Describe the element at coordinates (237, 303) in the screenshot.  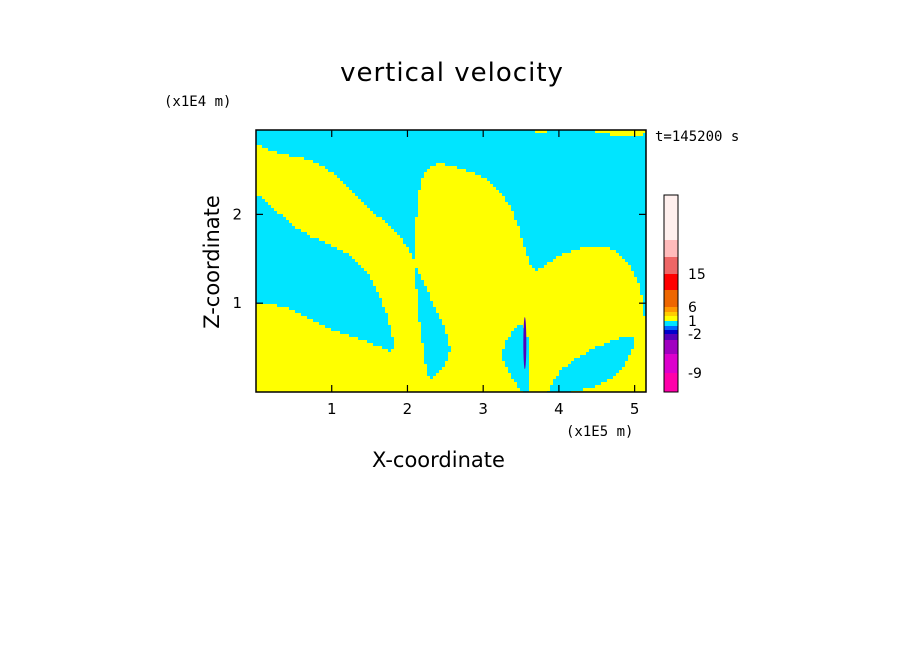
I see `y-tick-label: 1` at that location.